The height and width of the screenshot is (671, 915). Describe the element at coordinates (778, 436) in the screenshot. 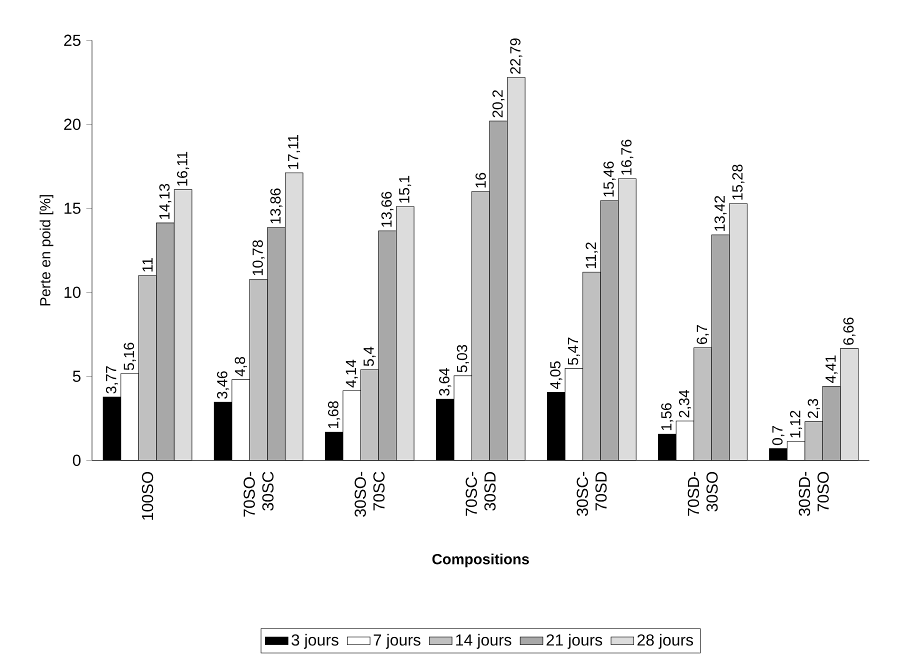

I see `data-label: 0,7` at that location.